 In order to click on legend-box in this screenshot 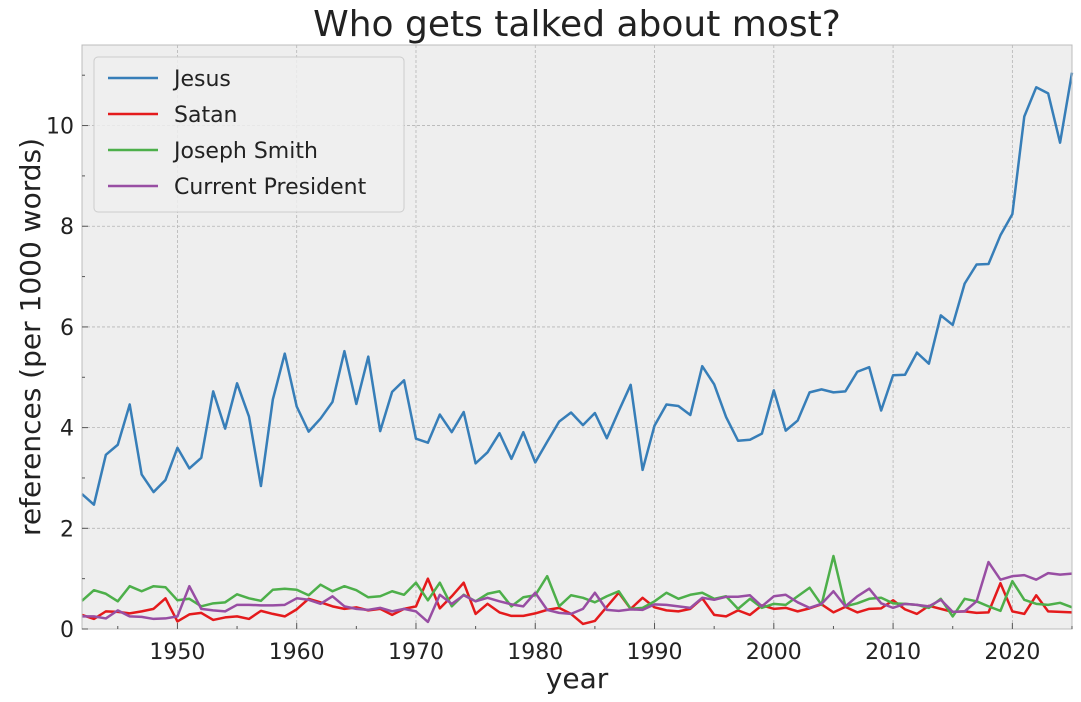, I will do `click(249, 134)`.